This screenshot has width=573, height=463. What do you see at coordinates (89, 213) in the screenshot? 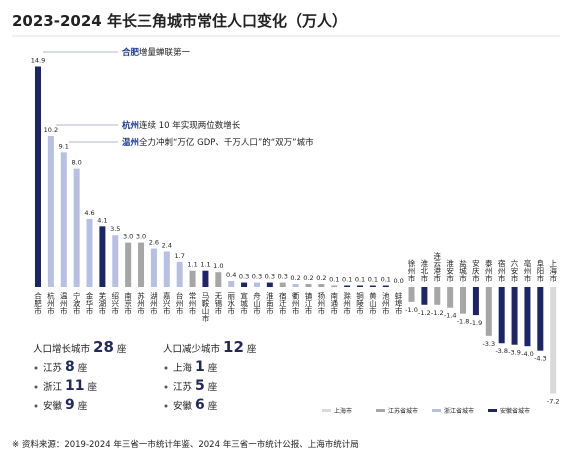
I see `value-label: 4.6` at bounding box center [89, 213].